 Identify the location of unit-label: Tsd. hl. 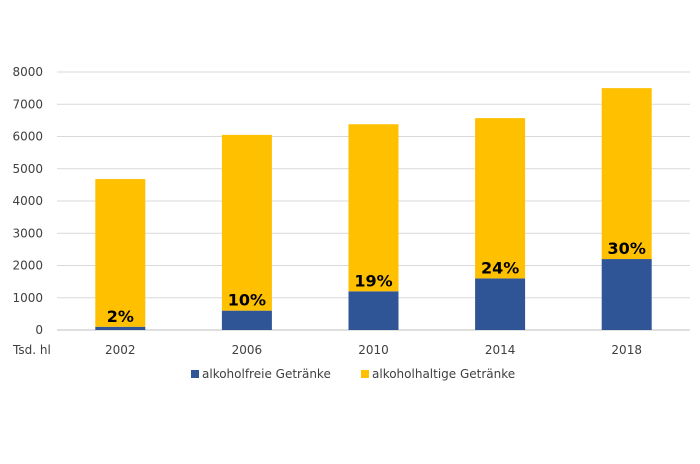
(31, 350).